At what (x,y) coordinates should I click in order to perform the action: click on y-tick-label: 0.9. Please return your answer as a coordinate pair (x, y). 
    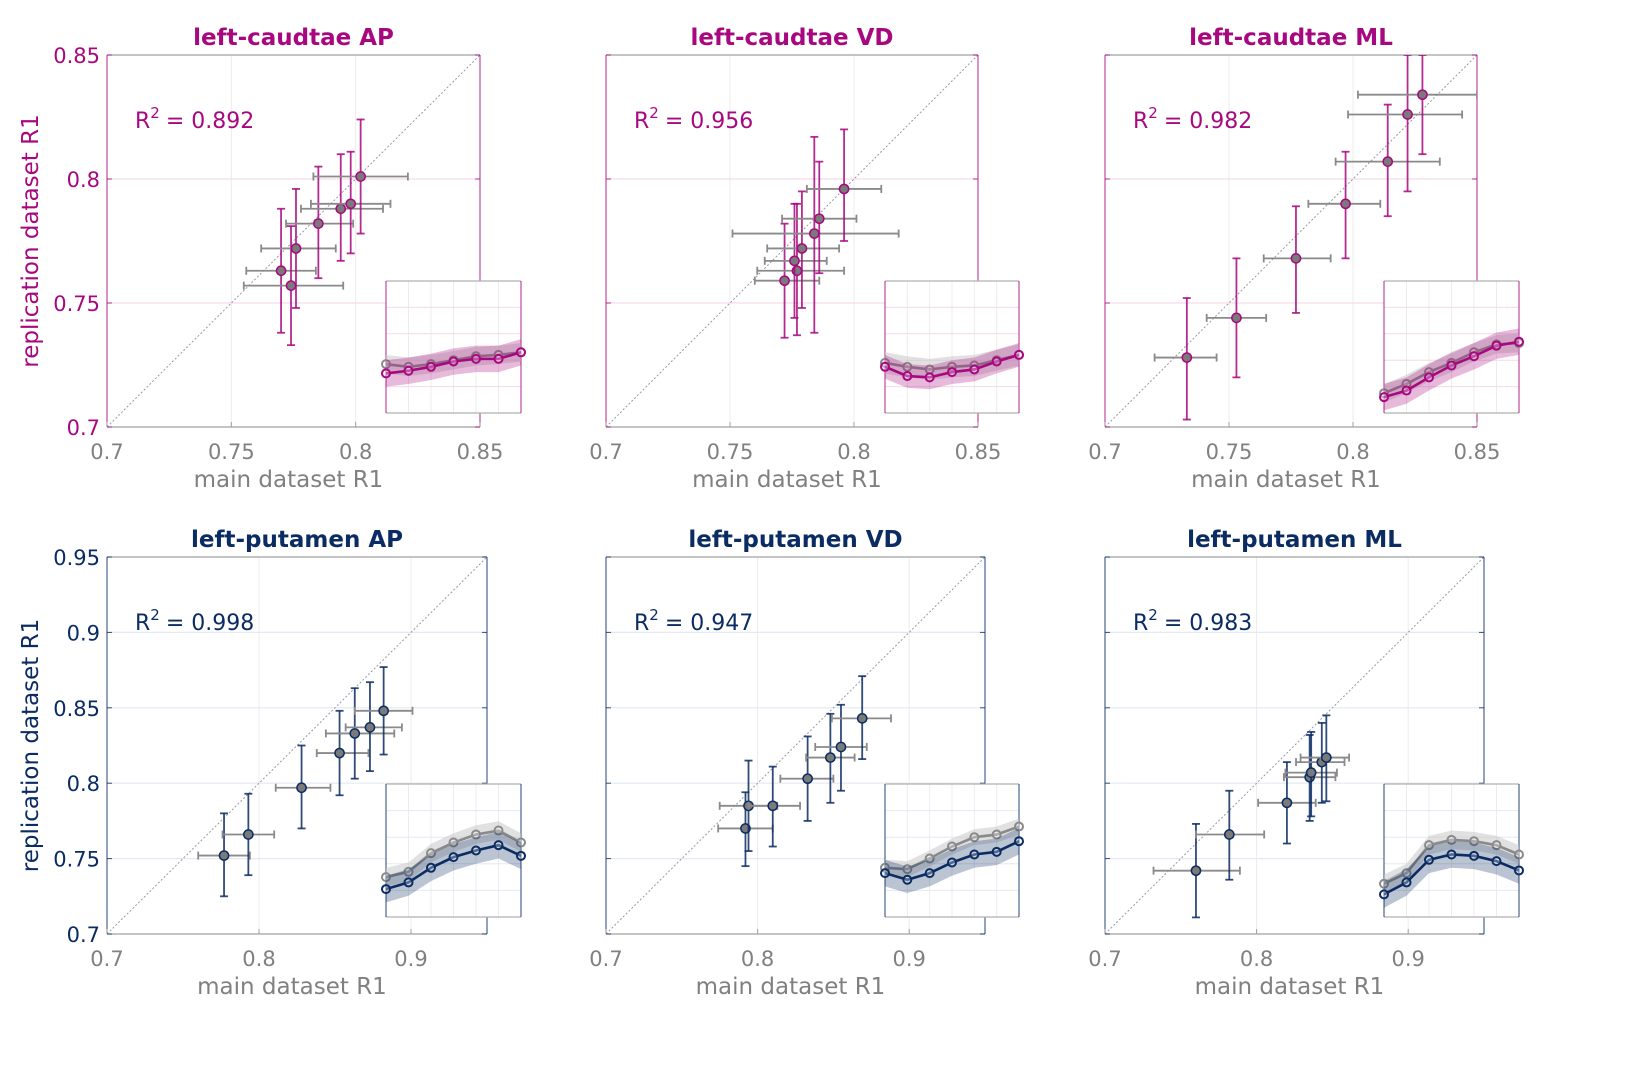
    Looking at the image, I should click on (83, 633).